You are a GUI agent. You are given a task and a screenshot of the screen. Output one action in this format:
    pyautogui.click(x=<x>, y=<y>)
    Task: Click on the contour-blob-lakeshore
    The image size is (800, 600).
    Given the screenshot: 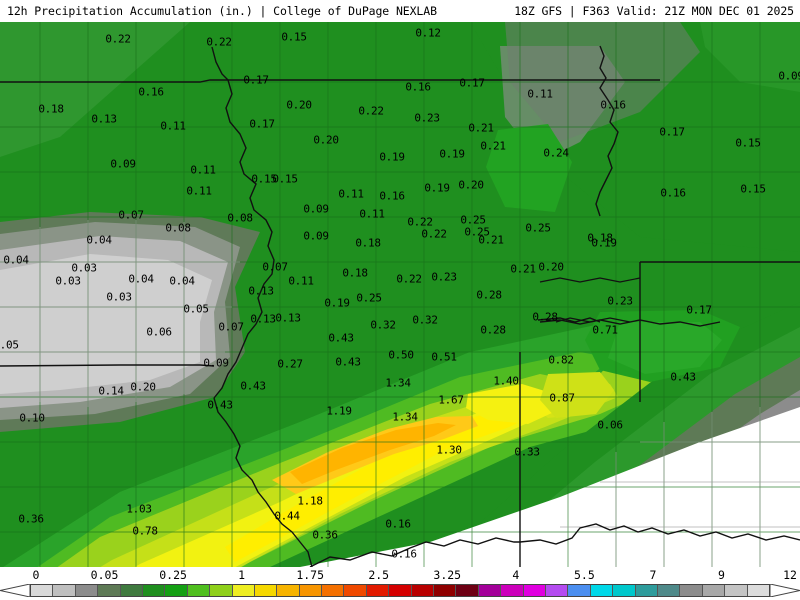 What is the action you would take?
    pyautogui.click(x=529, y=168)
    